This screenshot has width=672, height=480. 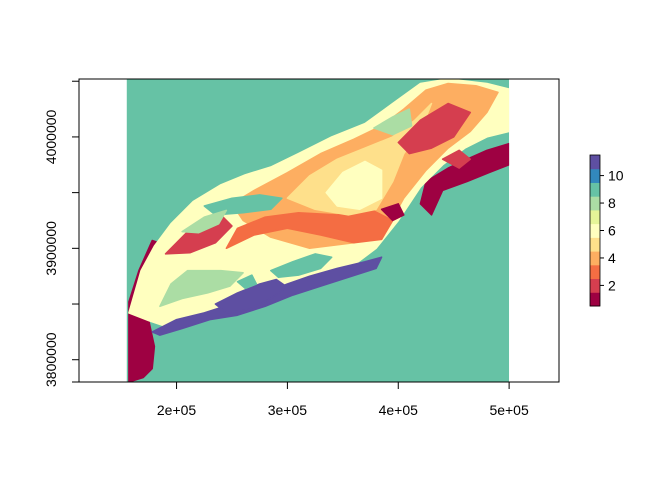 I want to click on legend-tick-label: 10, so click(x=616, y=176).